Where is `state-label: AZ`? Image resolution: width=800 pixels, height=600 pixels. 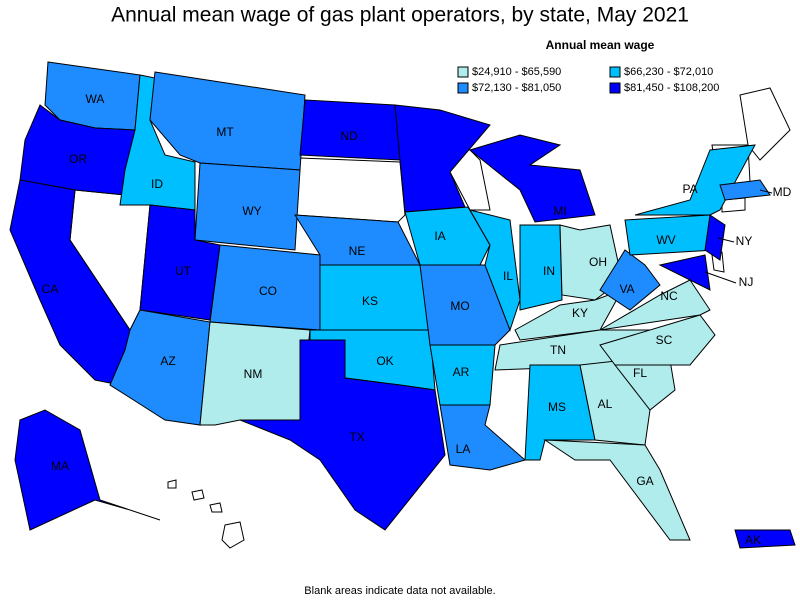
state-label: AZ is located at coordinates (167, 361).